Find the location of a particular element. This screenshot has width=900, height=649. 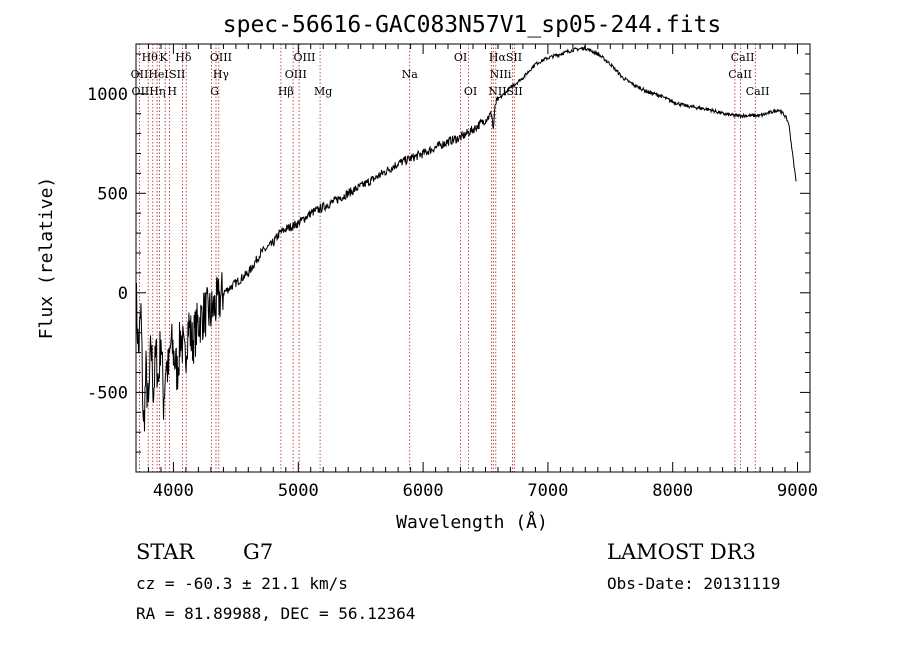

line-label-13: NIIi is located at coordinates (501, 74).